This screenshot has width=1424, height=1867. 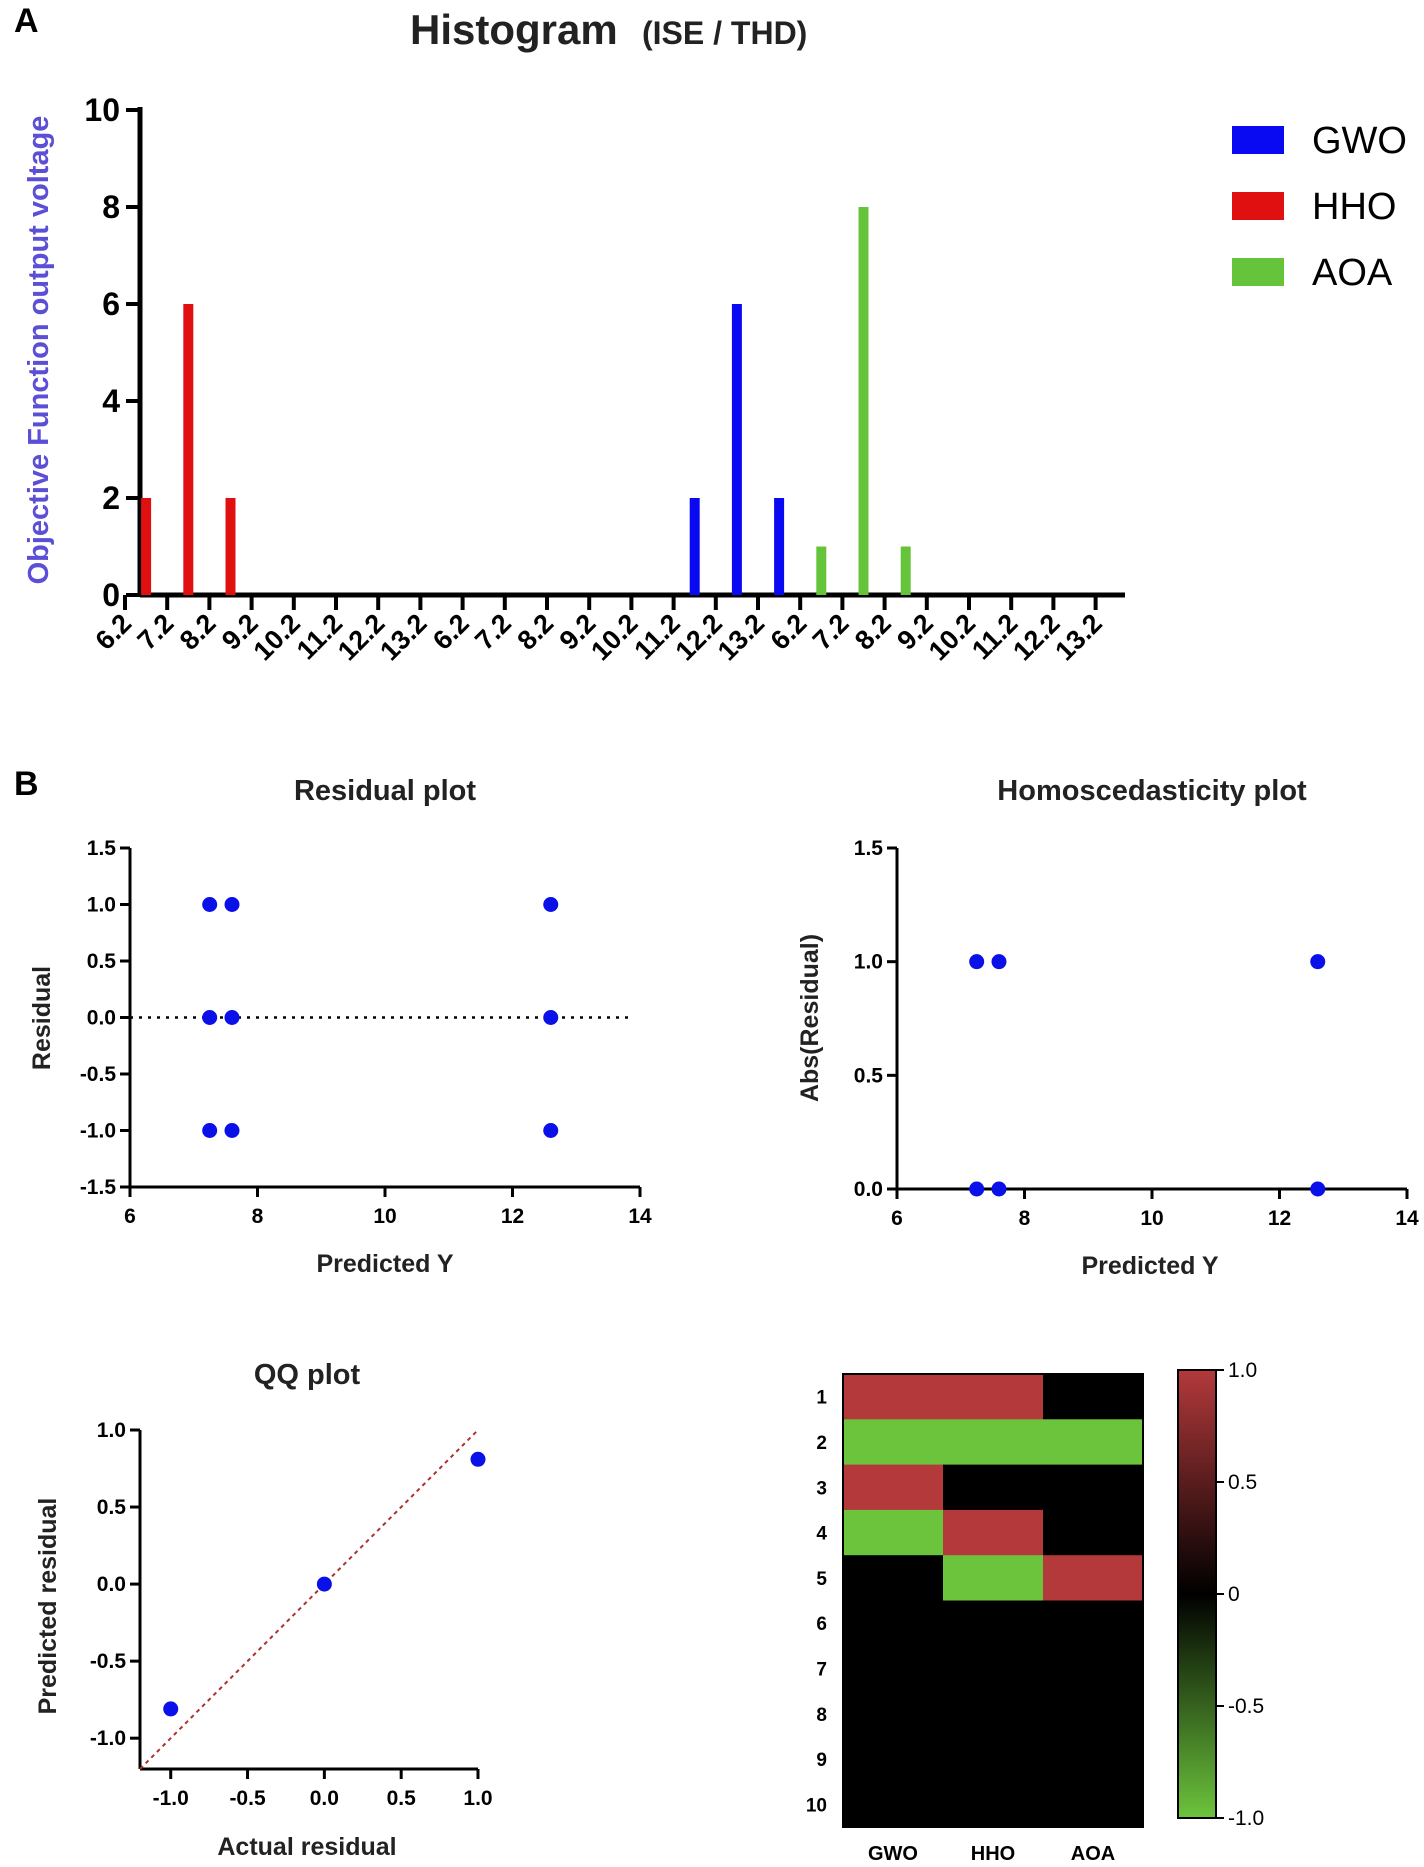 I want to click on residual-x-tick-label: 8, so click(x=258, y=1216).